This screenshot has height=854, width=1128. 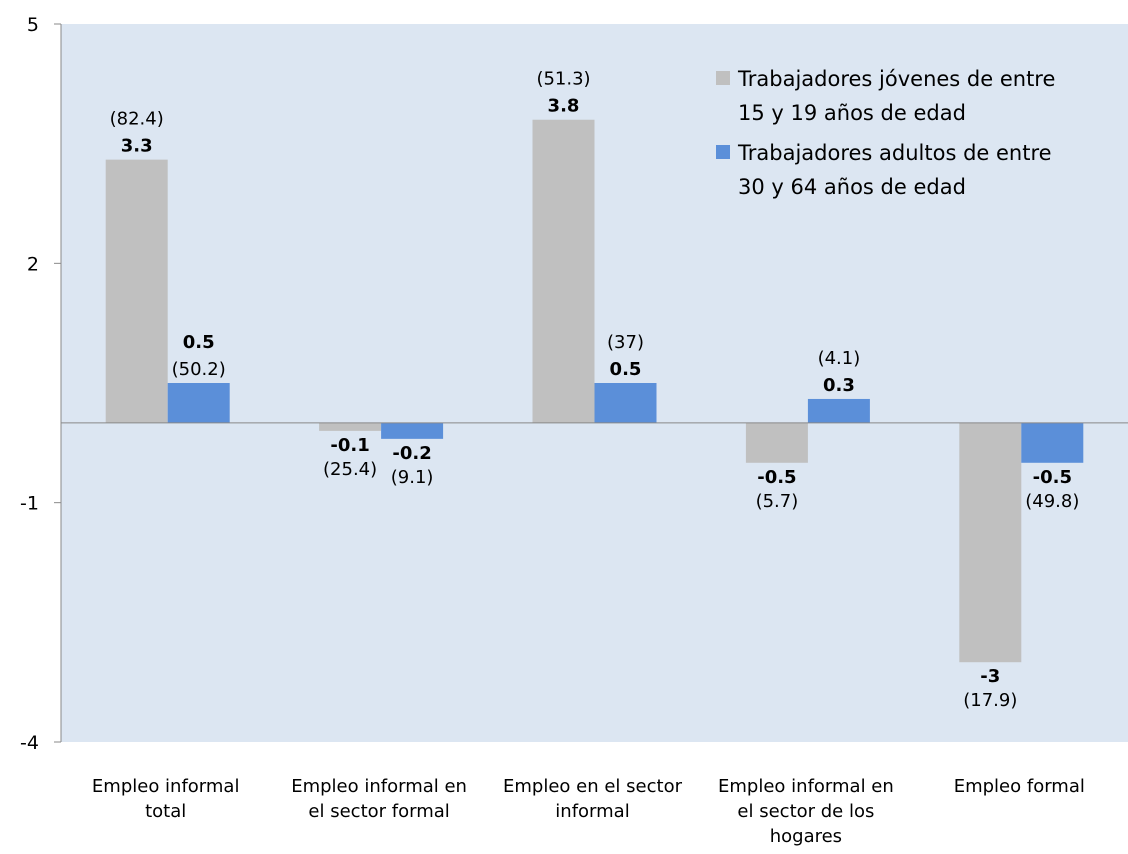 What do you see at coordinates (33, 25) in the screenshot?
I see `y-tick-label: 5` at bounding box center [33, 25].